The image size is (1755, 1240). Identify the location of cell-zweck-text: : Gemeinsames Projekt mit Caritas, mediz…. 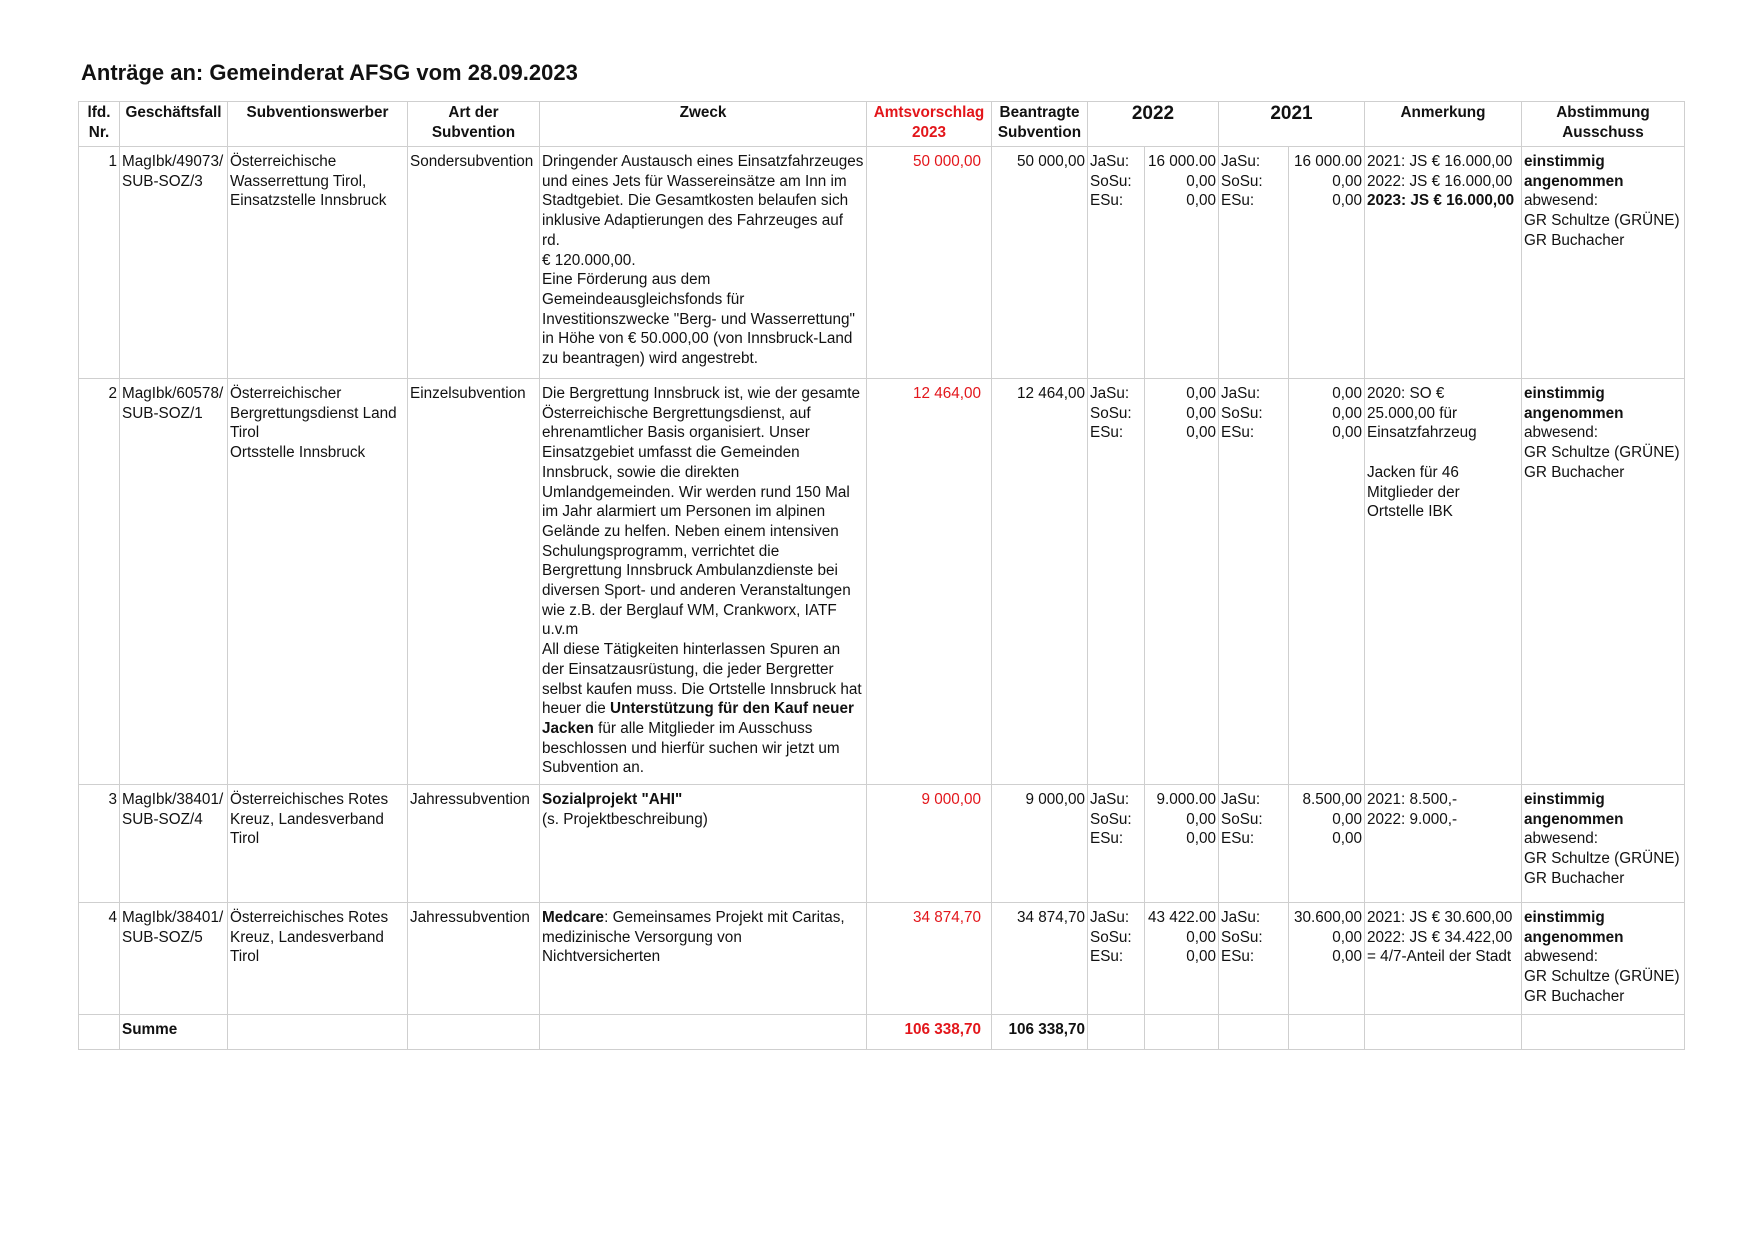
(693, 937).